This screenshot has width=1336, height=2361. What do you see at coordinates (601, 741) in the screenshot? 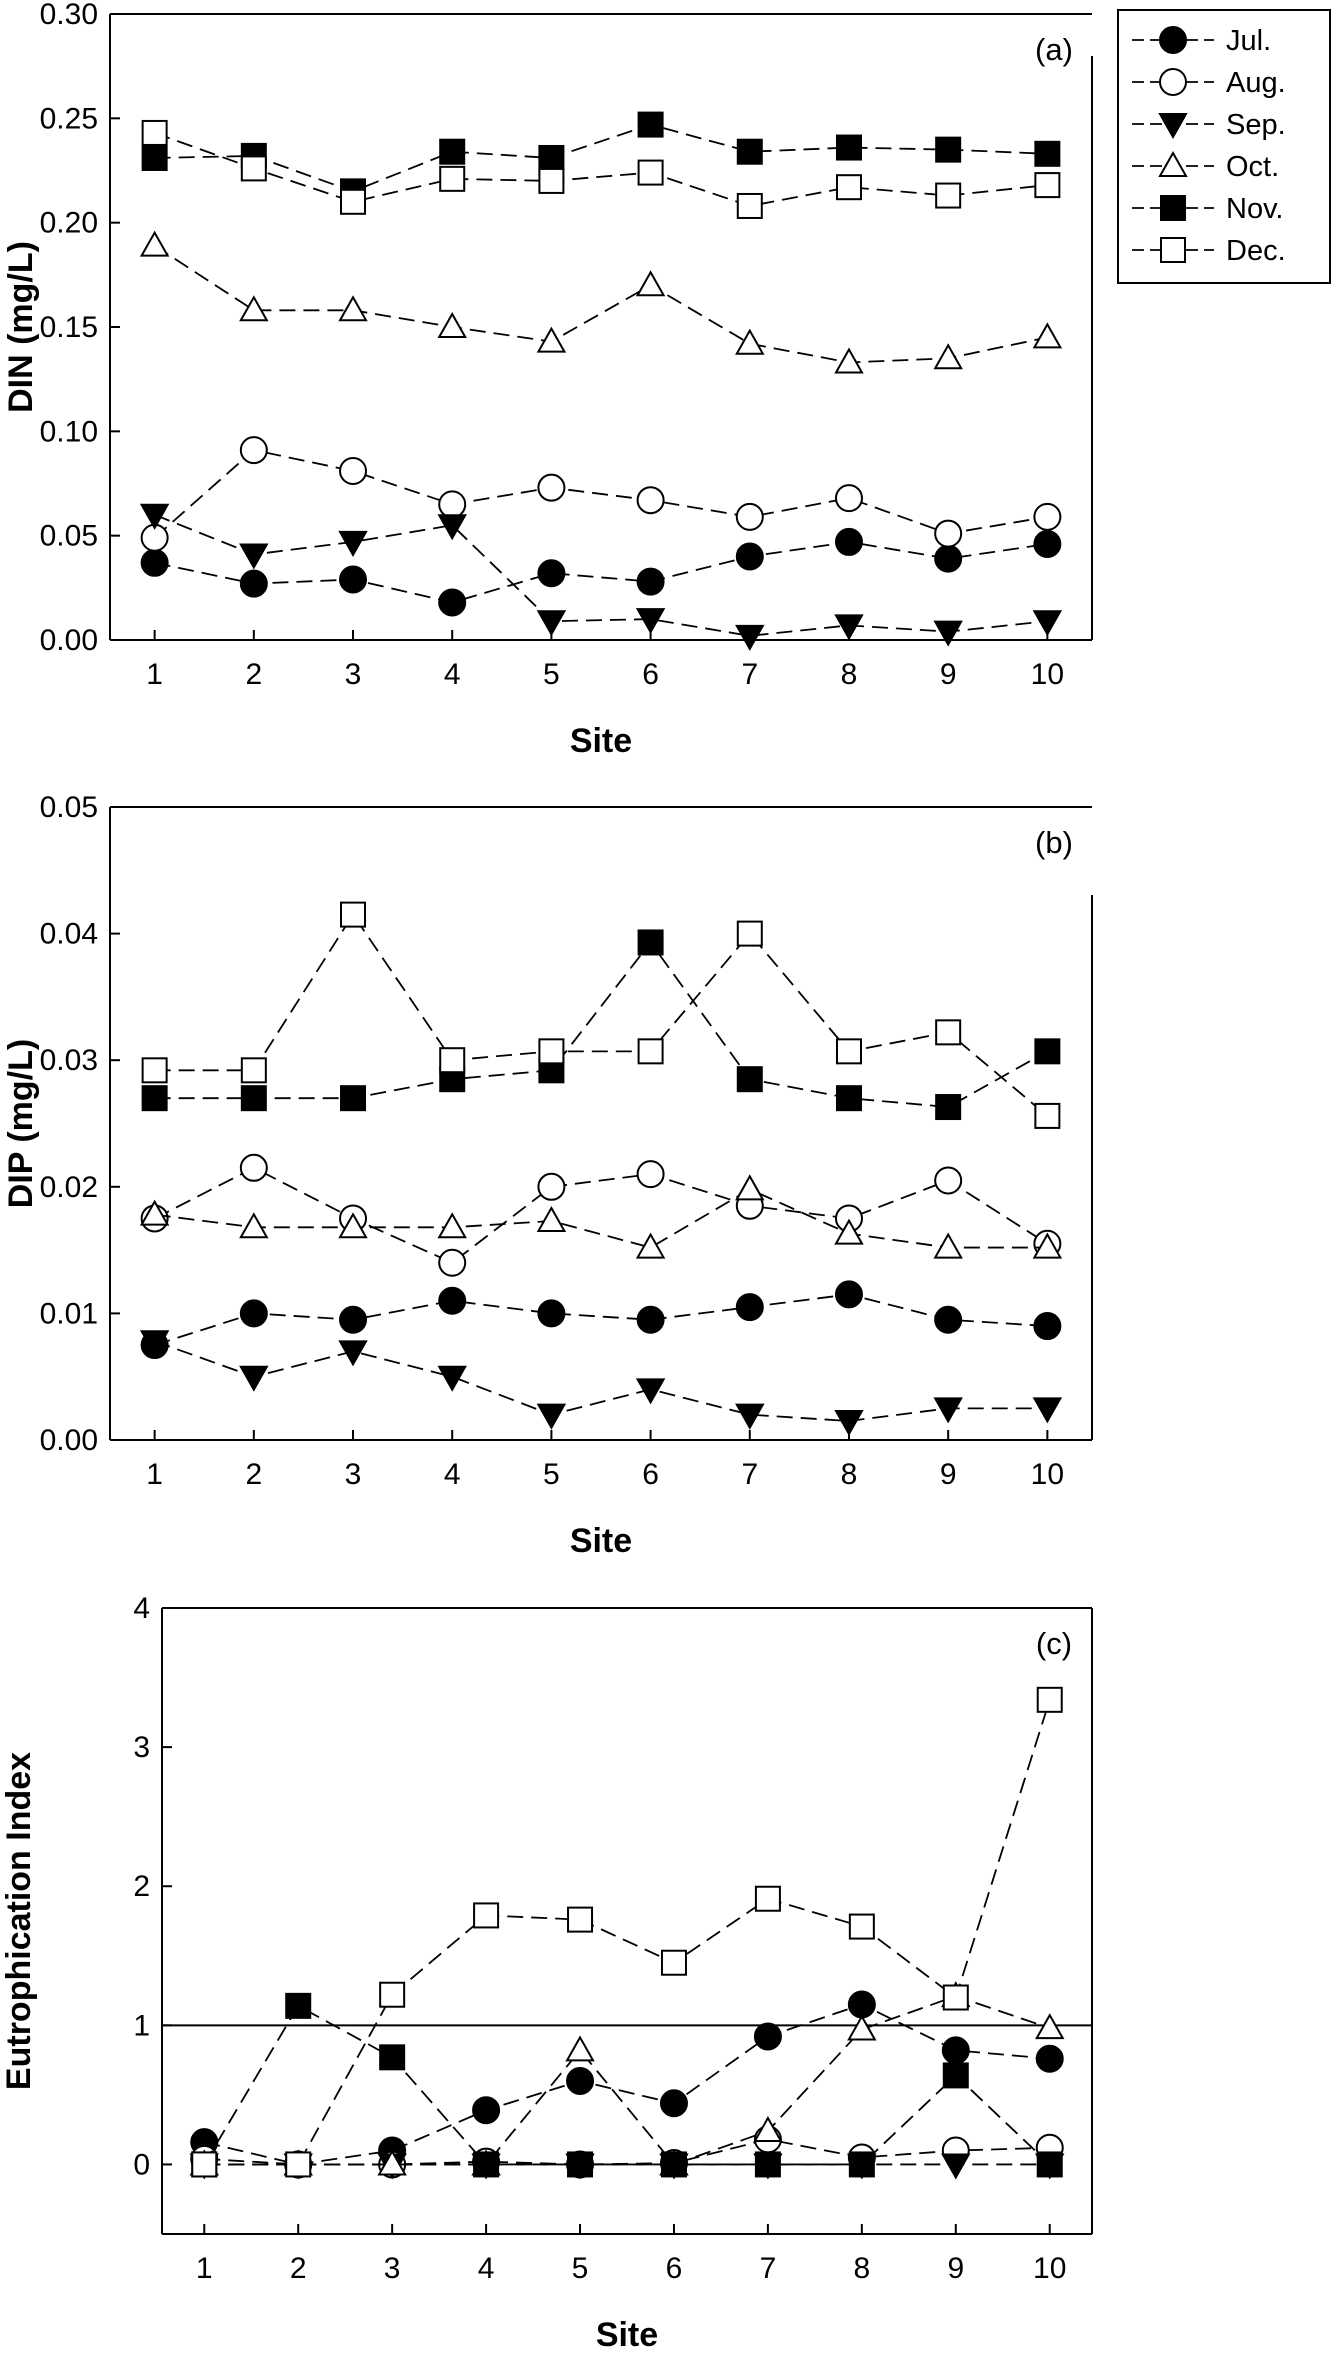
I see `x-axis-title: Site` at bounding box center [601, 741].